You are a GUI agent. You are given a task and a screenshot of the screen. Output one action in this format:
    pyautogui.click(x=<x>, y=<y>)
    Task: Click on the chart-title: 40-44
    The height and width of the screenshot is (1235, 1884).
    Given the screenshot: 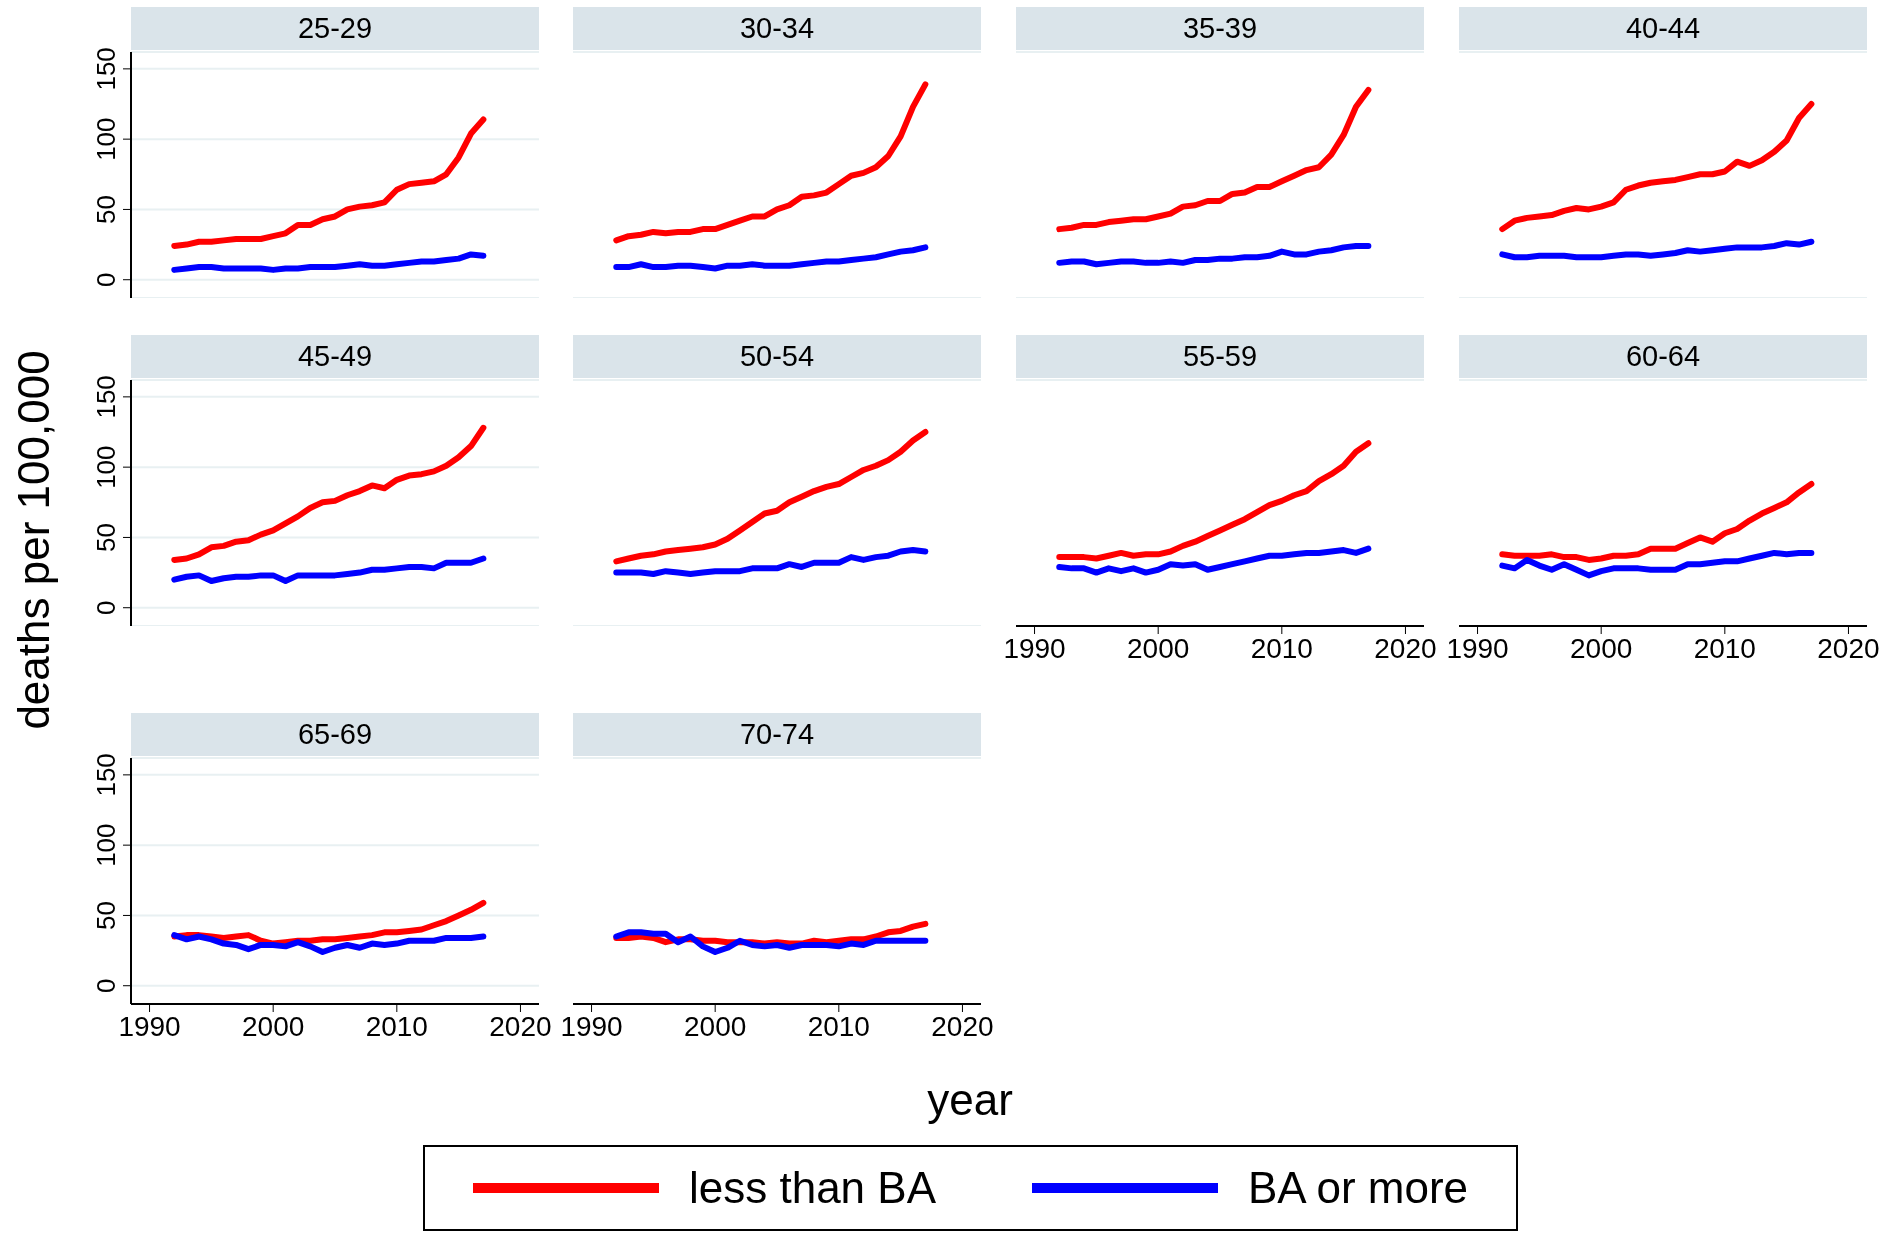 What is the action you would take?
    pyautogui.click(x=1663, y=28)
    